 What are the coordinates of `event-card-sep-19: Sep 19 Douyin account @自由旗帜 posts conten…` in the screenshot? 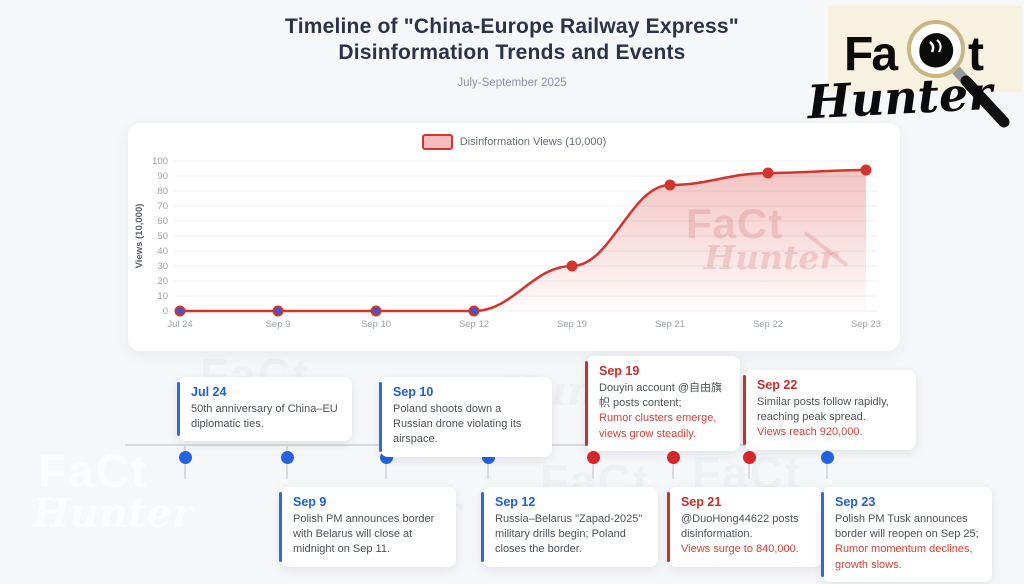 It's located at (662, 403).